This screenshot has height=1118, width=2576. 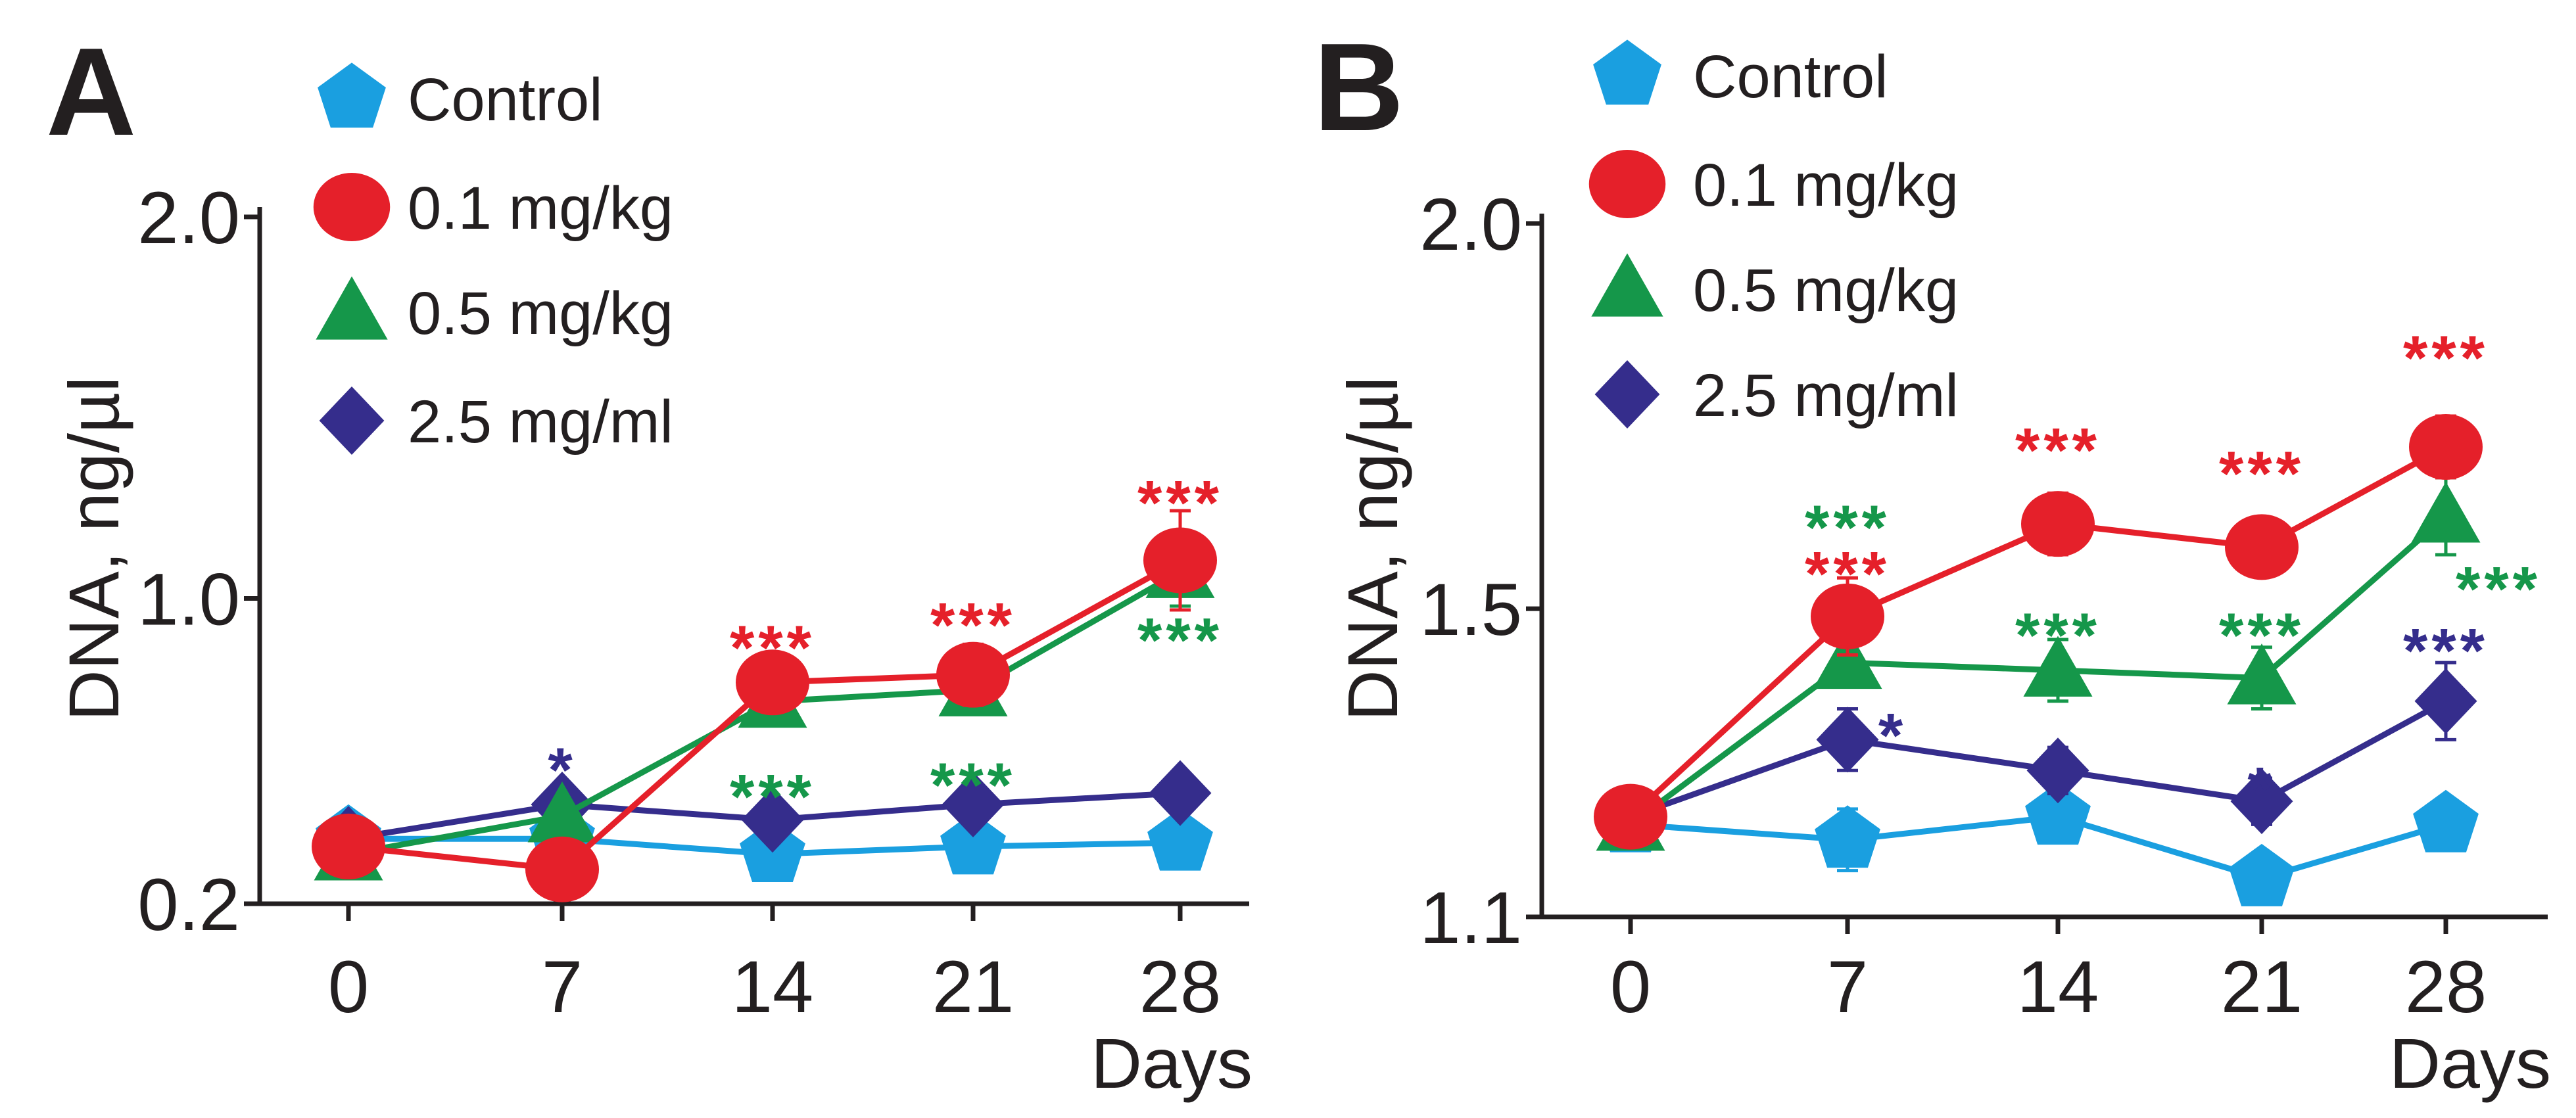 I want to click on panel-b-x-axis-label: Days, so click(x=2470, y=1063).